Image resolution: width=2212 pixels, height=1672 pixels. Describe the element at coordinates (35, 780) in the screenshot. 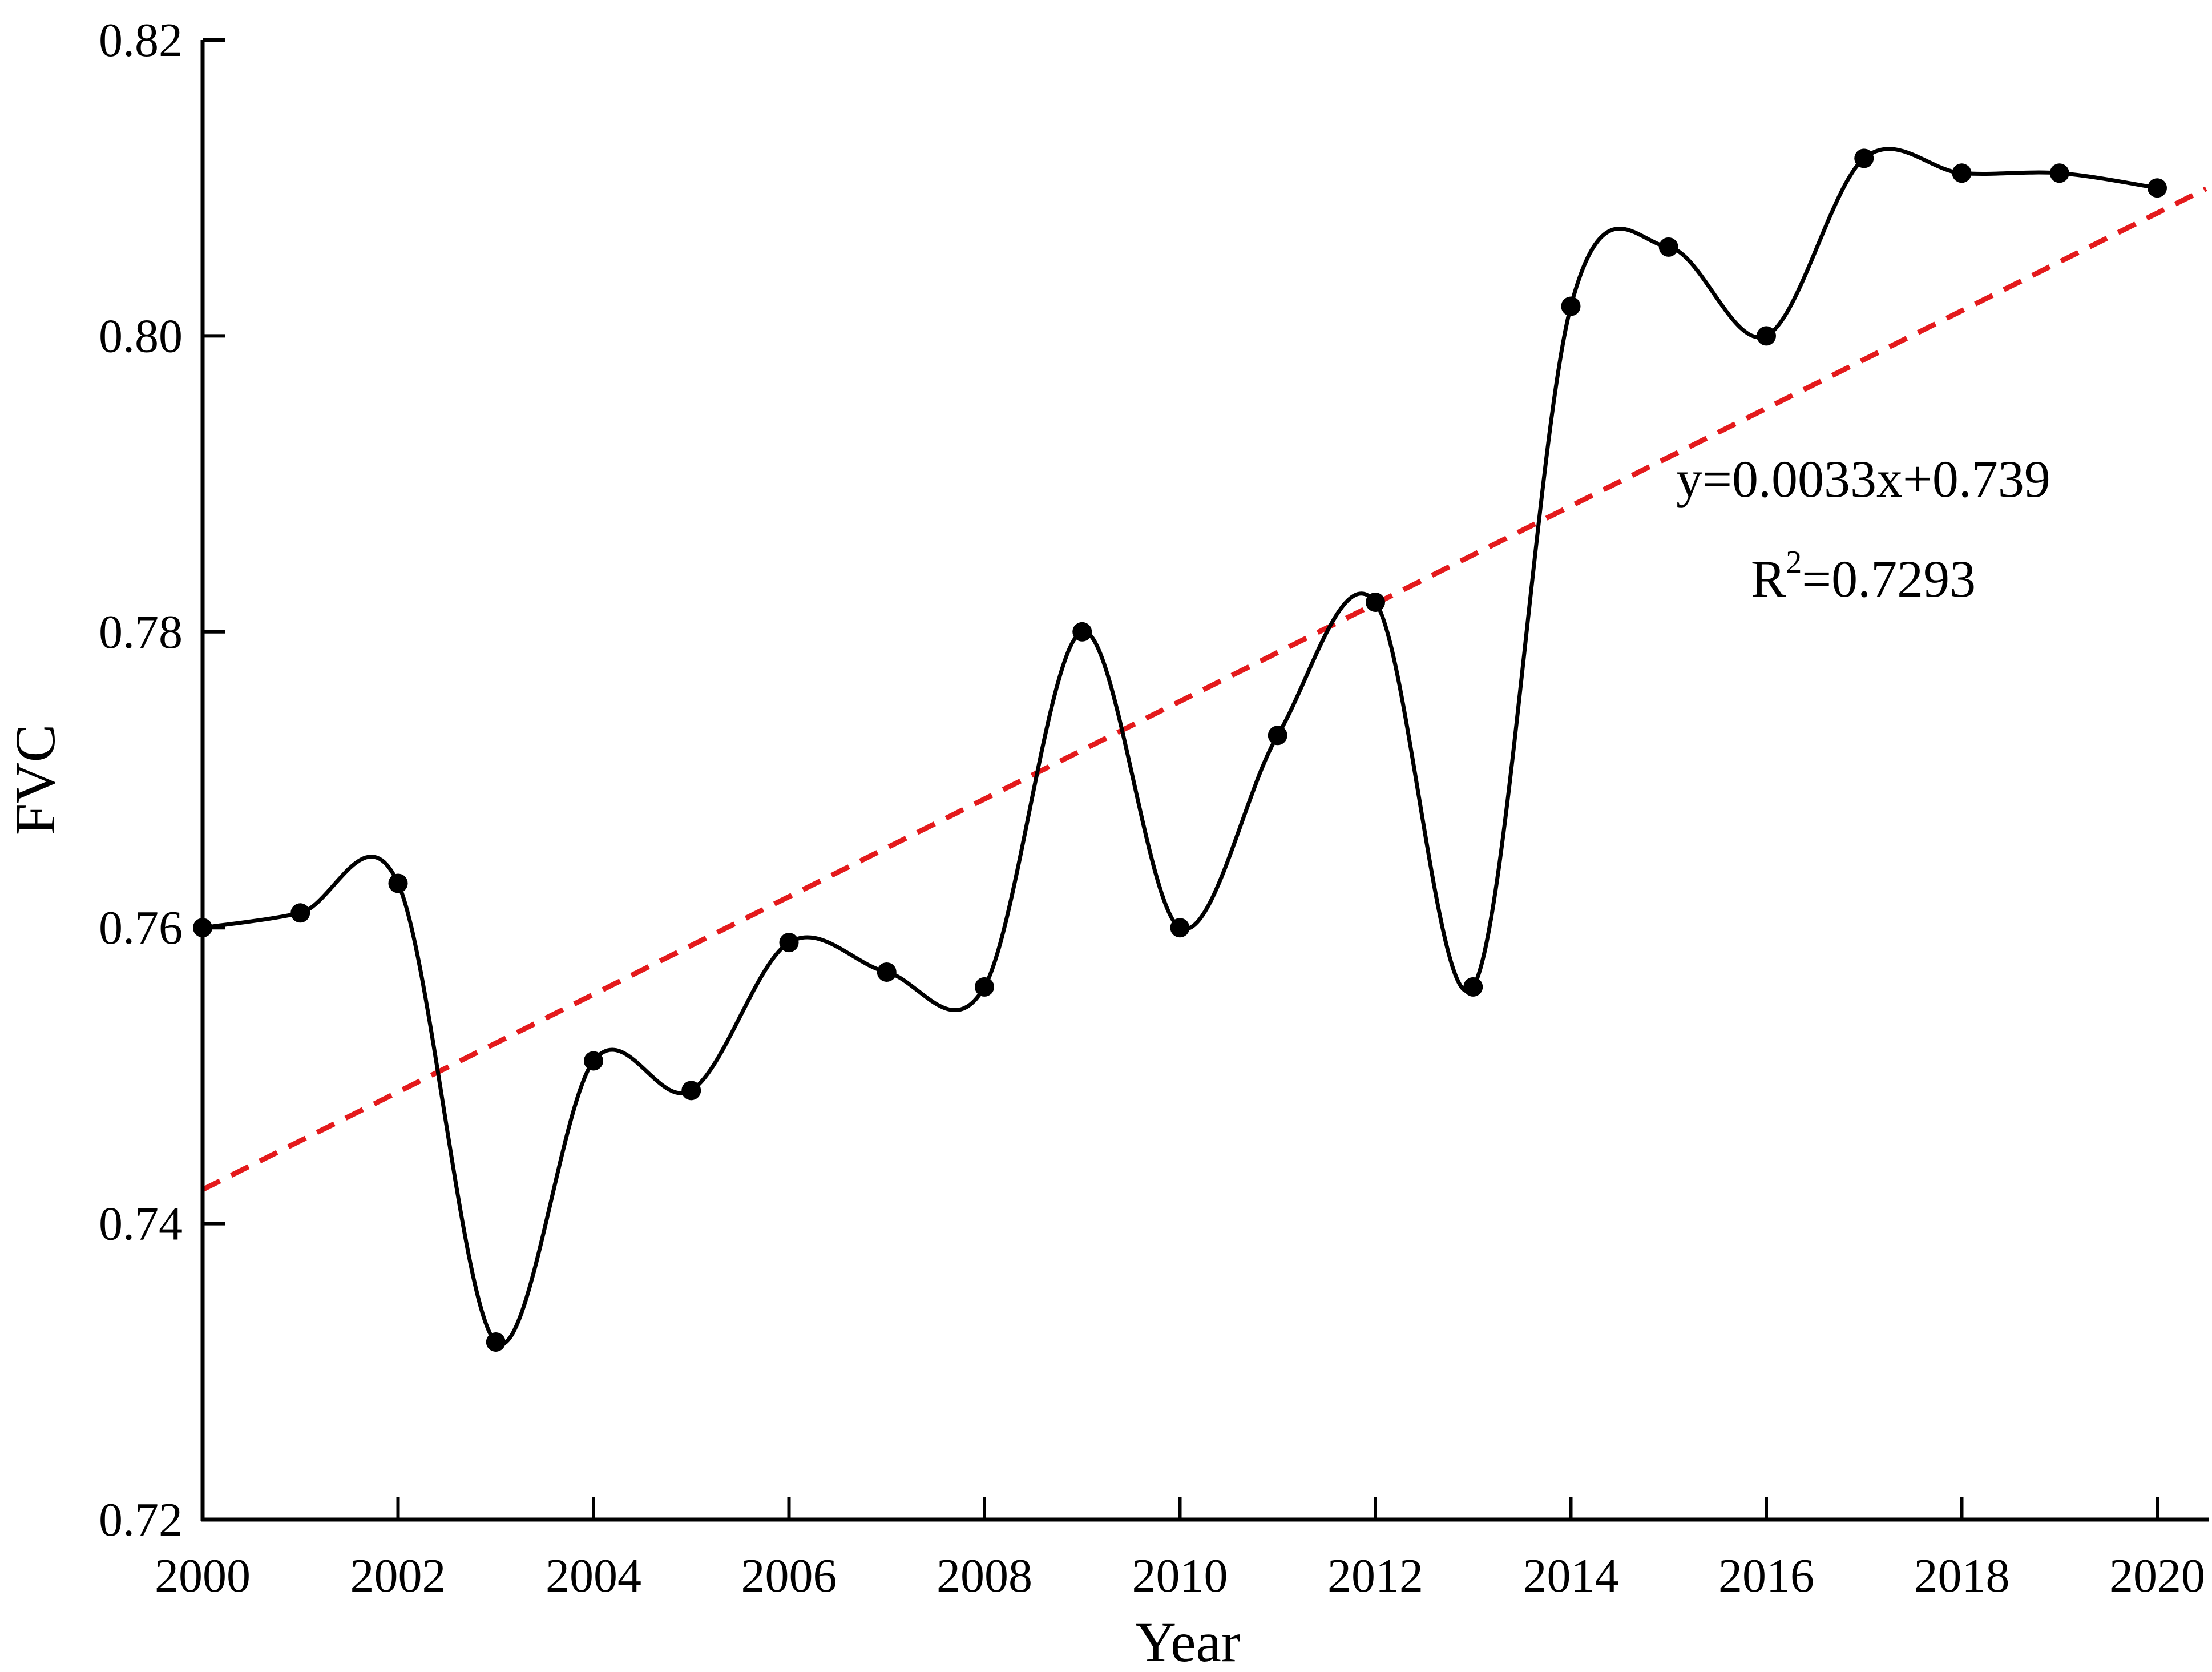

I see `y-axis-title: FVC` at that location.